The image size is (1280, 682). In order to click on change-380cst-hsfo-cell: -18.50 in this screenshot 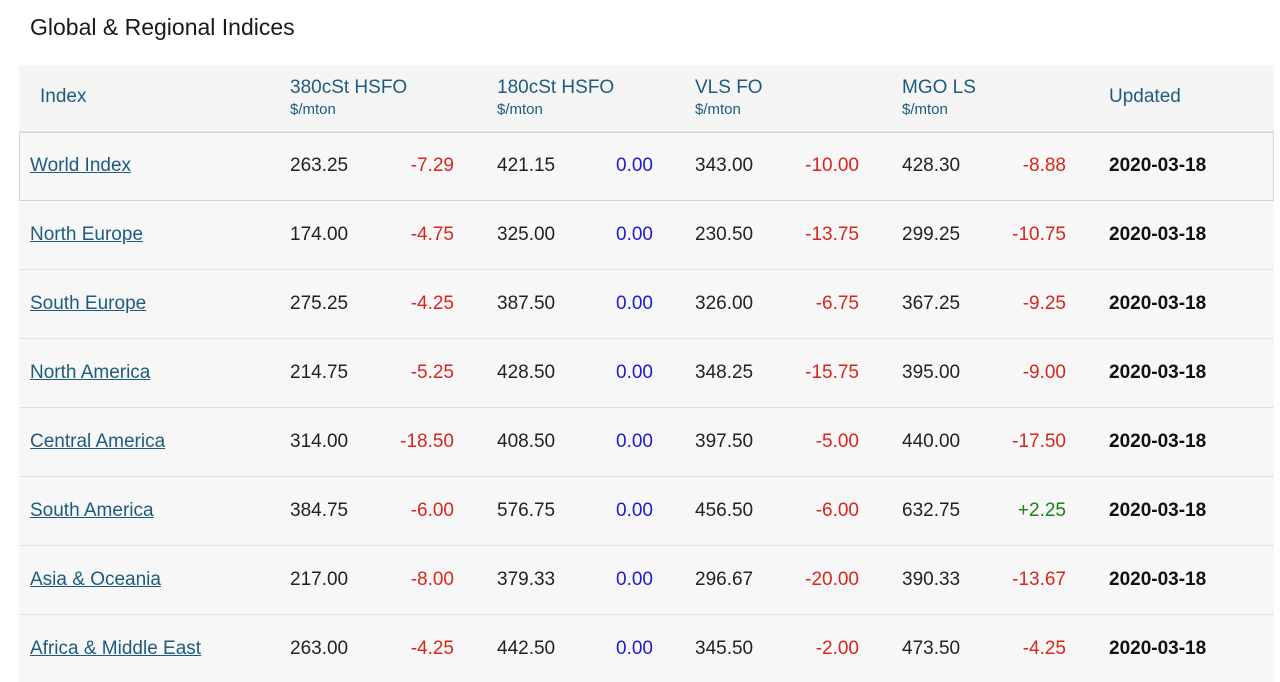, I will do `click(409, 442)`.